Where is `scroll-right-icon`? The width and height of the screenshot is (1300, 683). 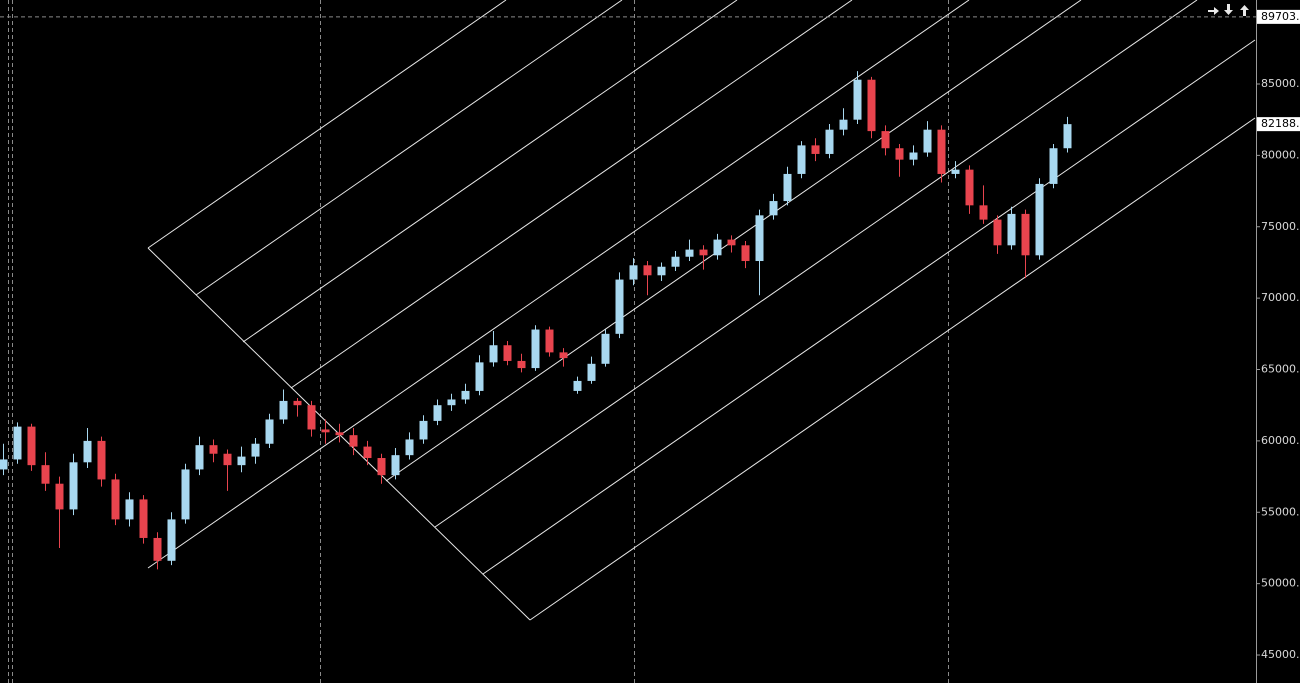
scroll-right-icon is located at coordinates (1213, 11).